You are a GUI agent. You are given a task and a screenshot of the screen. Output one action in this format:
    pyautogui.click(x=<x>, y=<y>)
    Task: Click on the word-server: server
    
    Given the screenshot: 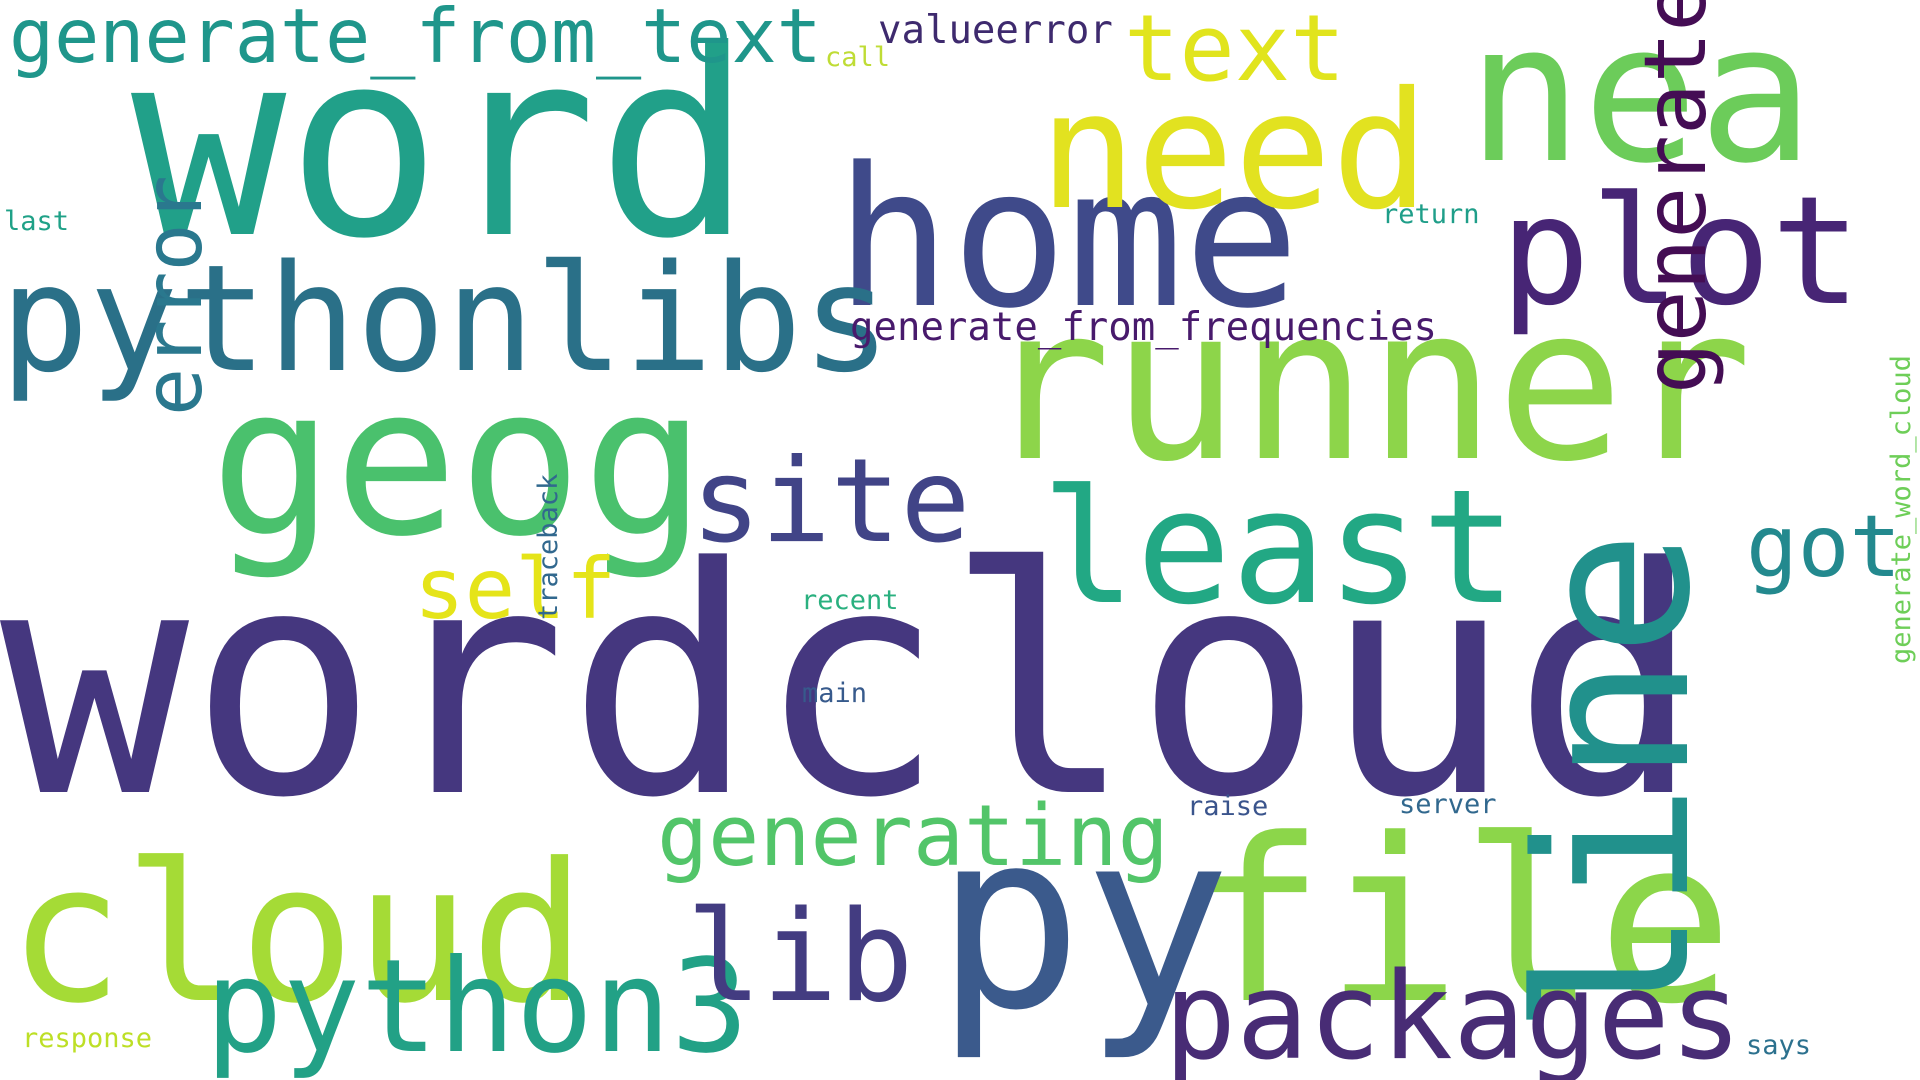 What is the action you would take?
    pyautogui.click(x=1448, y=804)
    